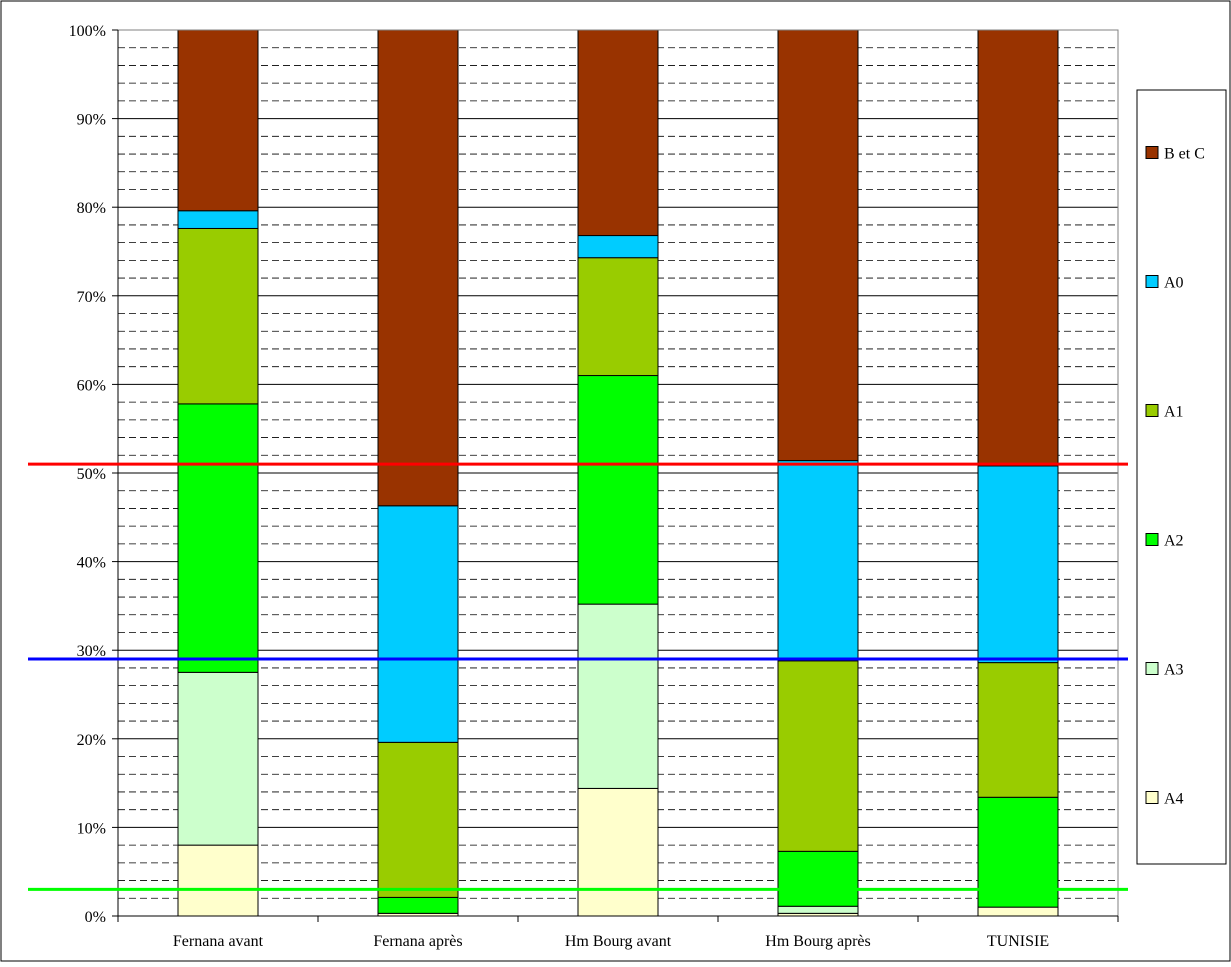 Image resolution: width=1231 pixels, height=967 pixels. Describe the element at coordinates (618, 247) in the screenshot. I see `bar-segment-hm-bourg-avant-a0` at that location.